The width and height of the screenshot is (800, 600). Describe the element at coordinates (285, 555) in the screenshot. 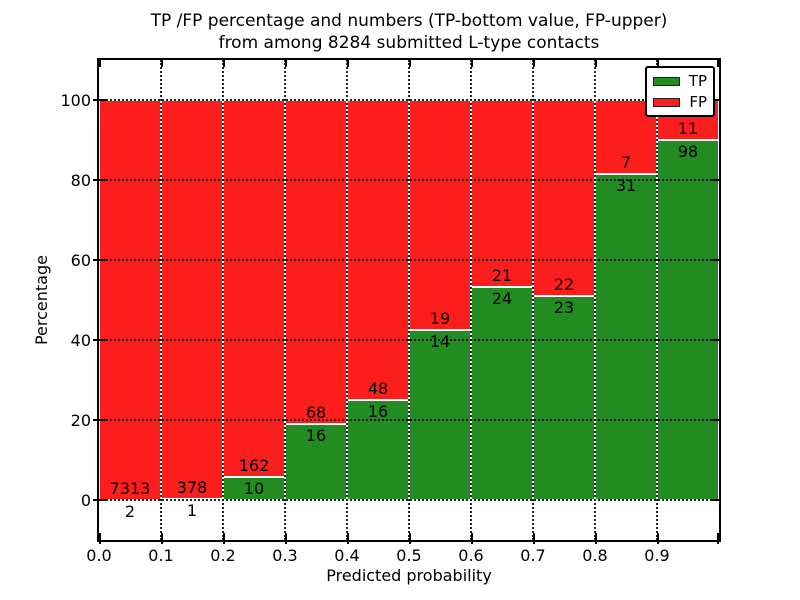

I see `x-tick-label: 0.3` at that location.